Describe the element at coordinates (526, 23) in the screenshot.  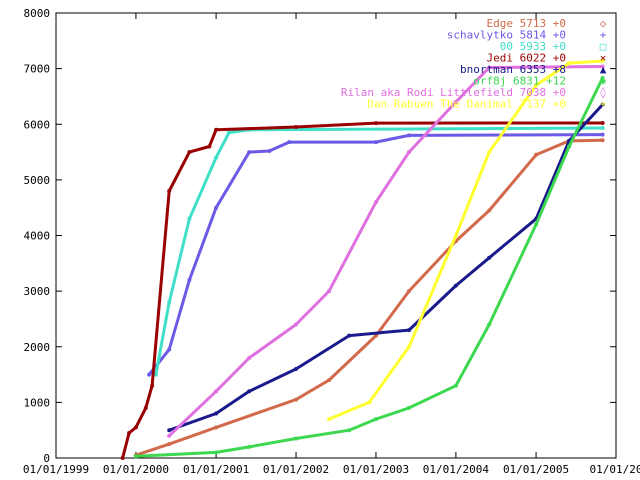
I see `legend-label: Edge 5713 +0` at that location.